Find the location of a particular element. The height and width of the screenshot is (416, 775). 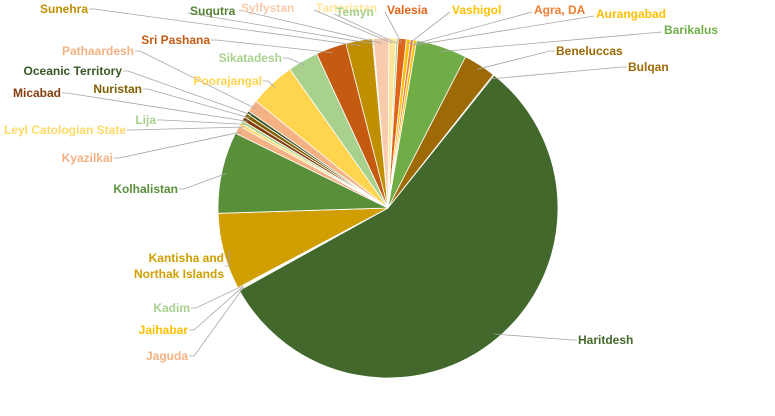

leader-line-sylfystan is located at coordinates (310, 26).